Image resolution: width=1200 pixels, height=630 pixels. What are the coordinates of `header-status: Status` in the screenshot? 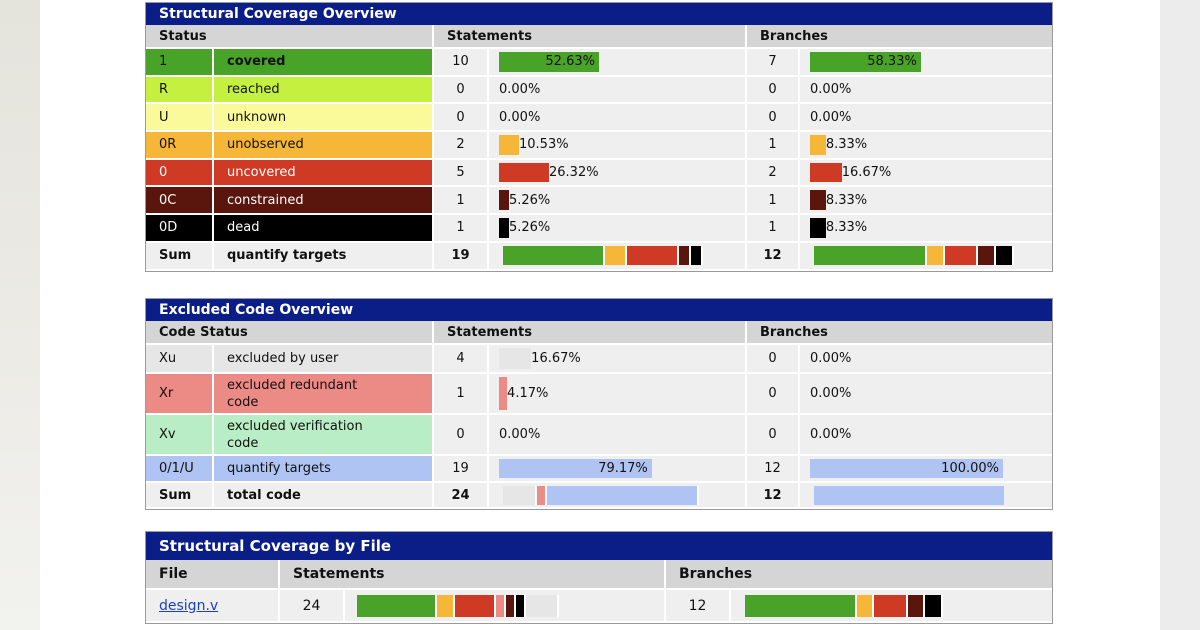 It's located at (290, 37).